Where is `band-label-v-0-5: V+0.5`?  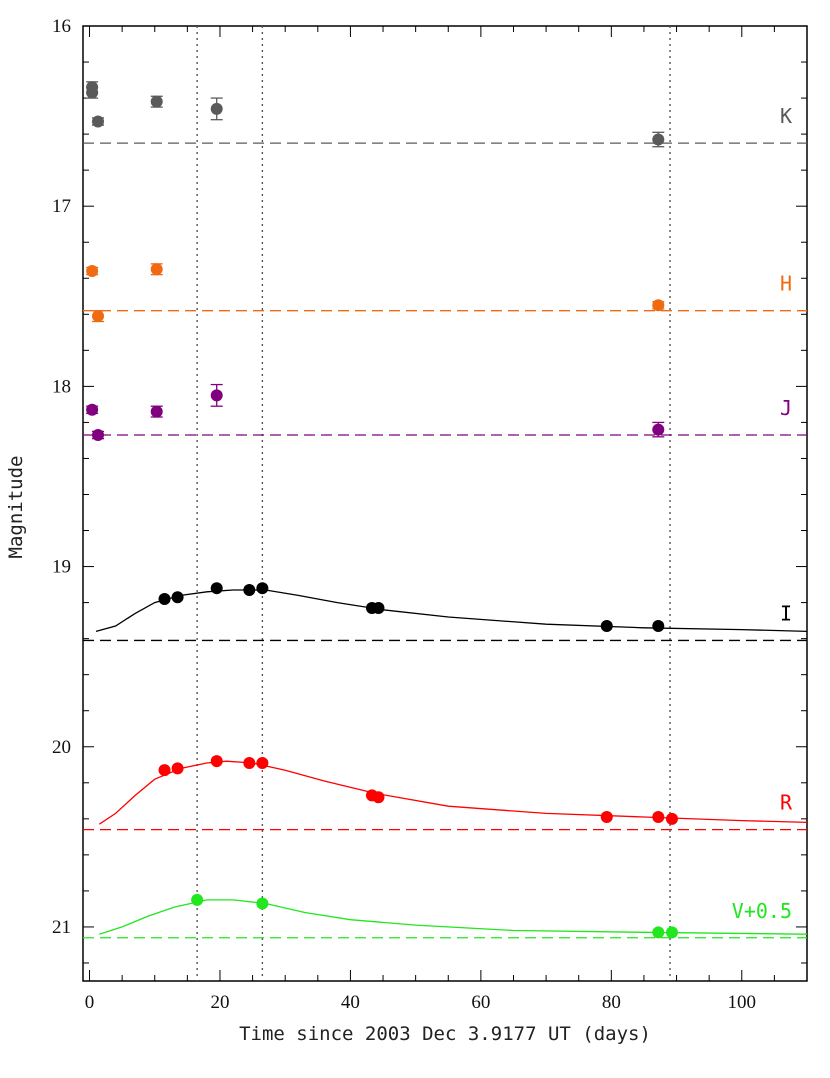 band-label-v-0-5: V+0.5 is located at coordinates (762, 911).